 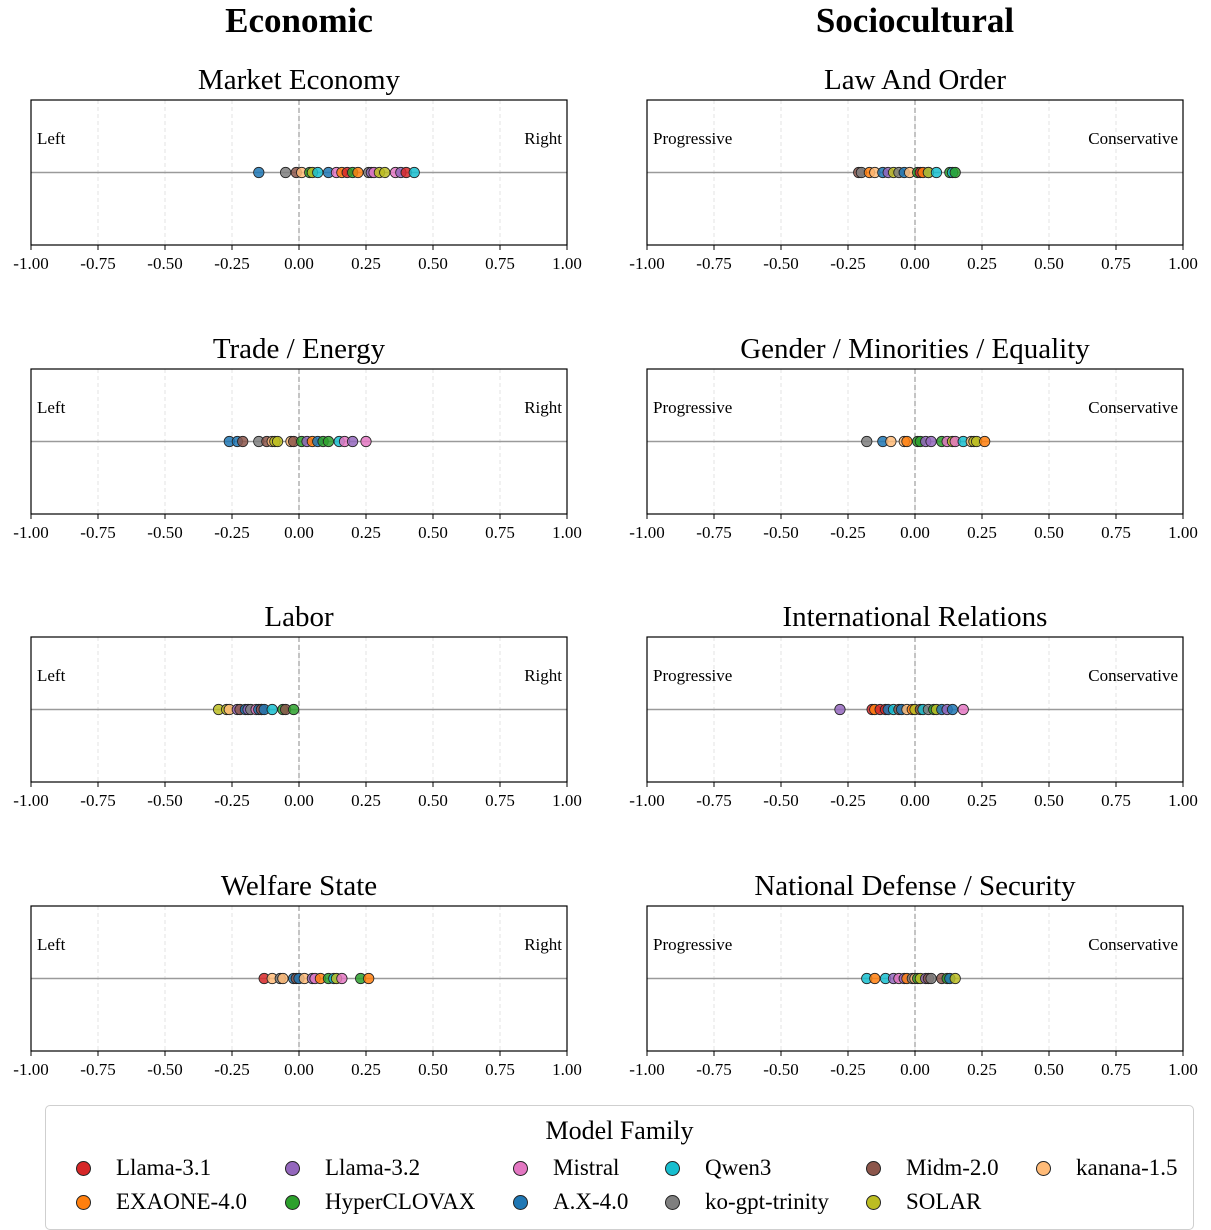 I want to click on legend-label: Mistral, so click(x=586, y=1167).